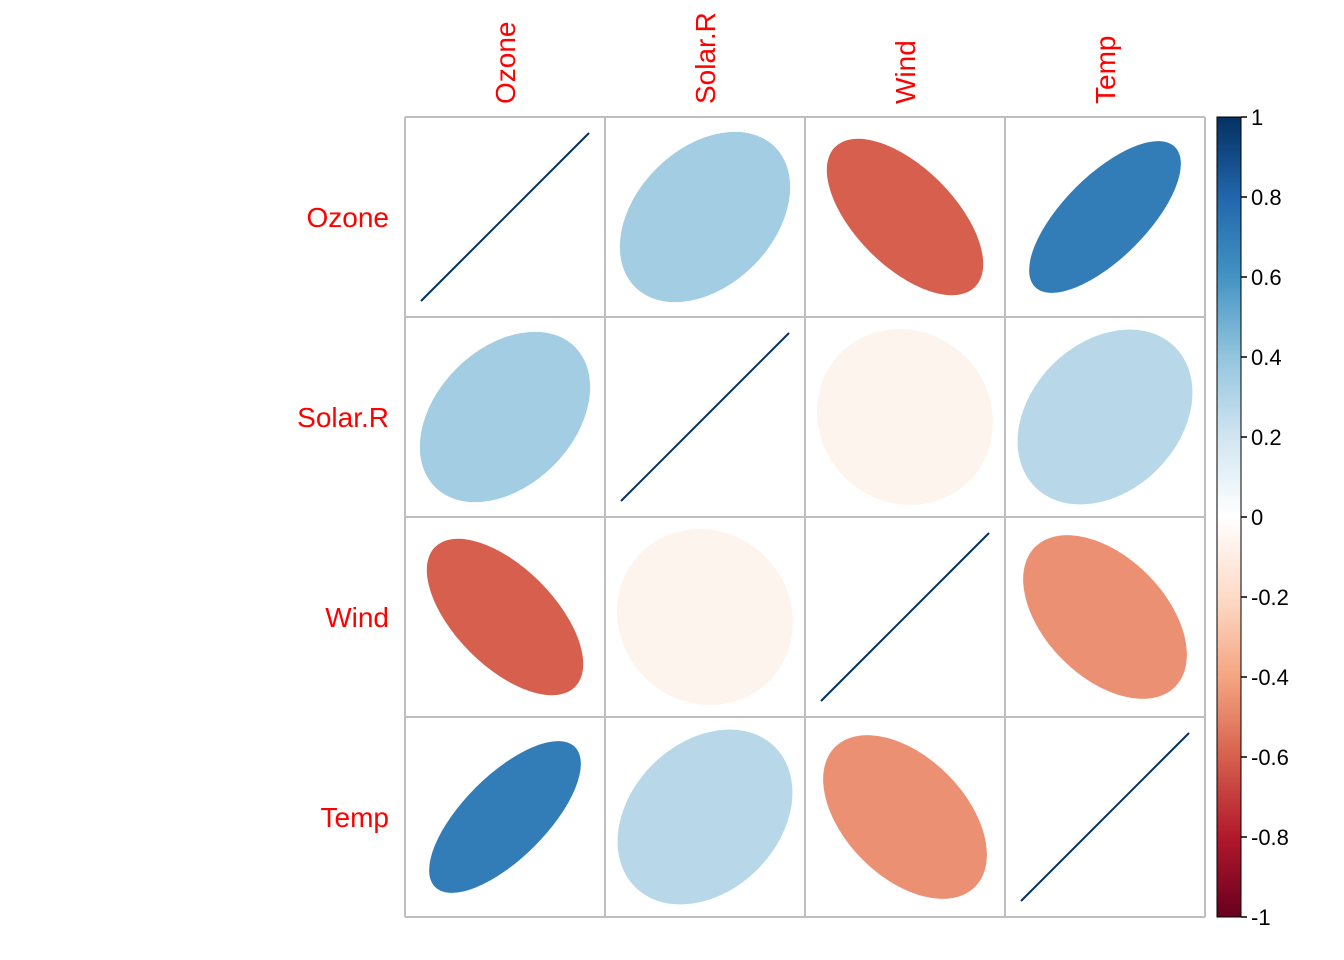 This screenshot has height=960, width=1344. What do you see at coordinates (1266, 357) in the screenshot?
I see `colorbar-tick-label: 0.4` at bounding box center [1266, 357].